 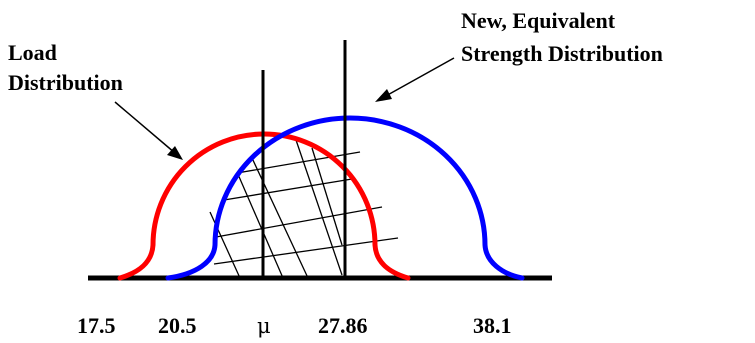 I want to click on tick-label-17-5: 17.5, so click(x=96, y=325).